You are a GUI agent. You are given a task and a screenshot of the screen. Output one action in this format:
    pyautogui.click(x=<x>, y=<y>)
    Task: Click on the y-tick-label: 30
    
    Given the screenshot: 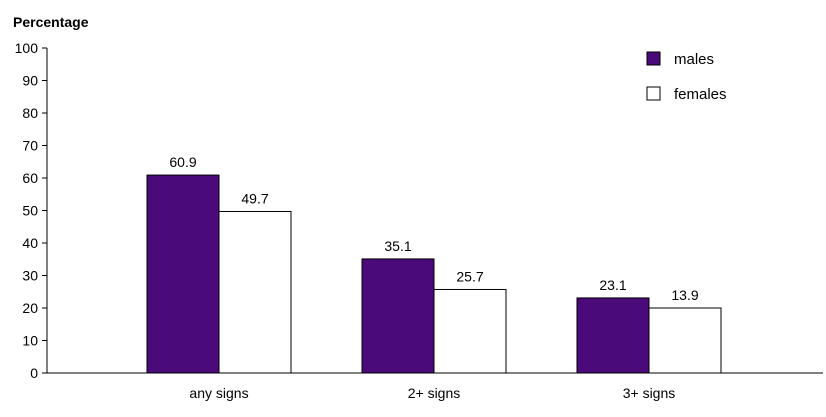 What is the action you would take?
    pyautogui.click(x=30, y=276)
    